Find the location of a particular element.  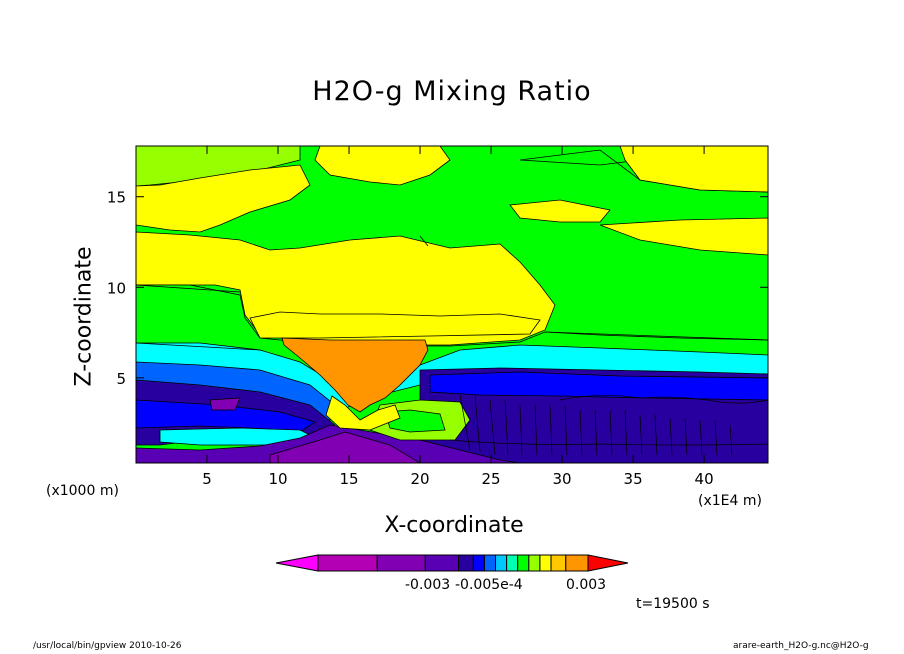

band-blue-right is located at coordinates (598, 386).